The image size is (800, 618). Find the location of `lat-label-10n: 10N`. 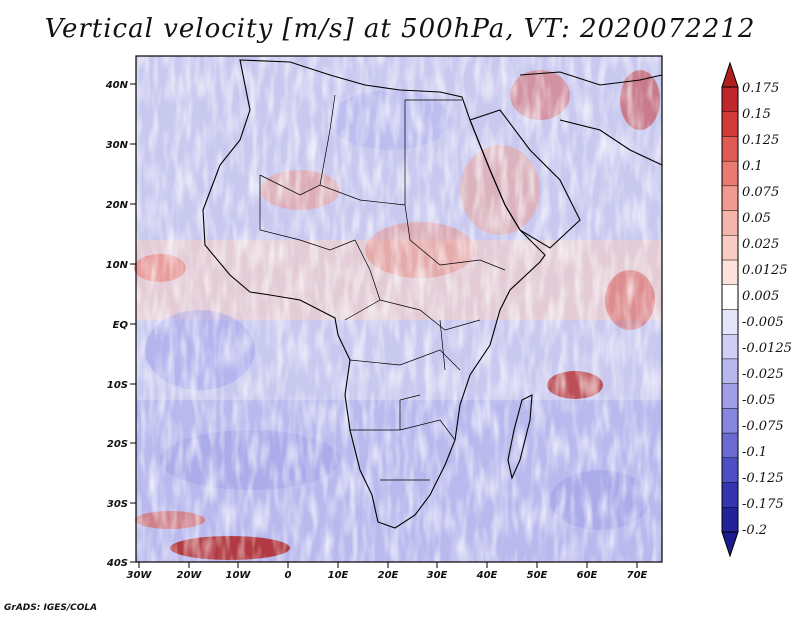

lat-label-10n: 10N is located at coordinates (117, 265).